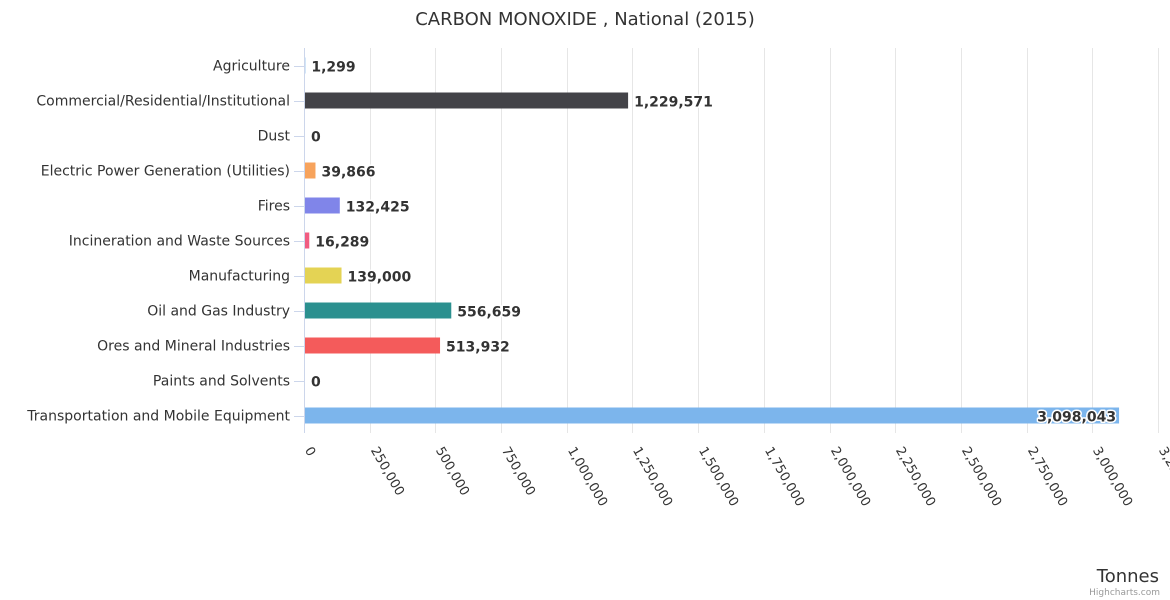  What do you see at coordinates (1124, 593) in the screenshot?
I see `credits-link: Highcharts.com` at bounding box center [1124, 593].